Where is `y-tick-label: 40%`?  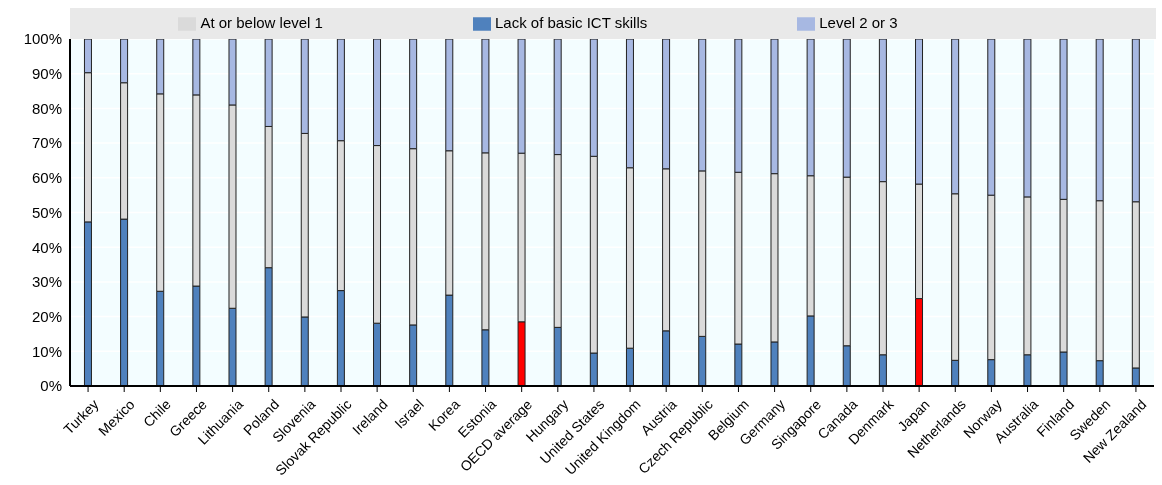 y-tick-label: 40% is located at coordinates (46, 247).